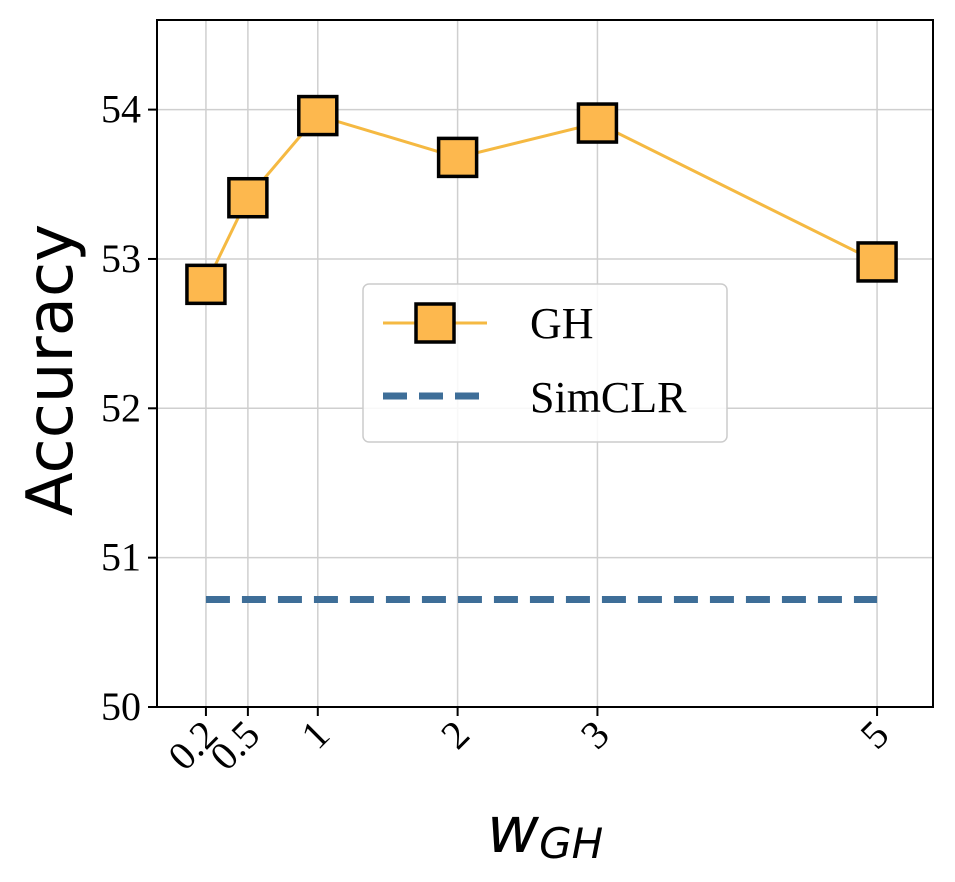 The width and height of the screenshot is (955, 882). Describe the element at coordinates (562, 323) in the screenshot. I see `legend-gh-label: GH` at that location.